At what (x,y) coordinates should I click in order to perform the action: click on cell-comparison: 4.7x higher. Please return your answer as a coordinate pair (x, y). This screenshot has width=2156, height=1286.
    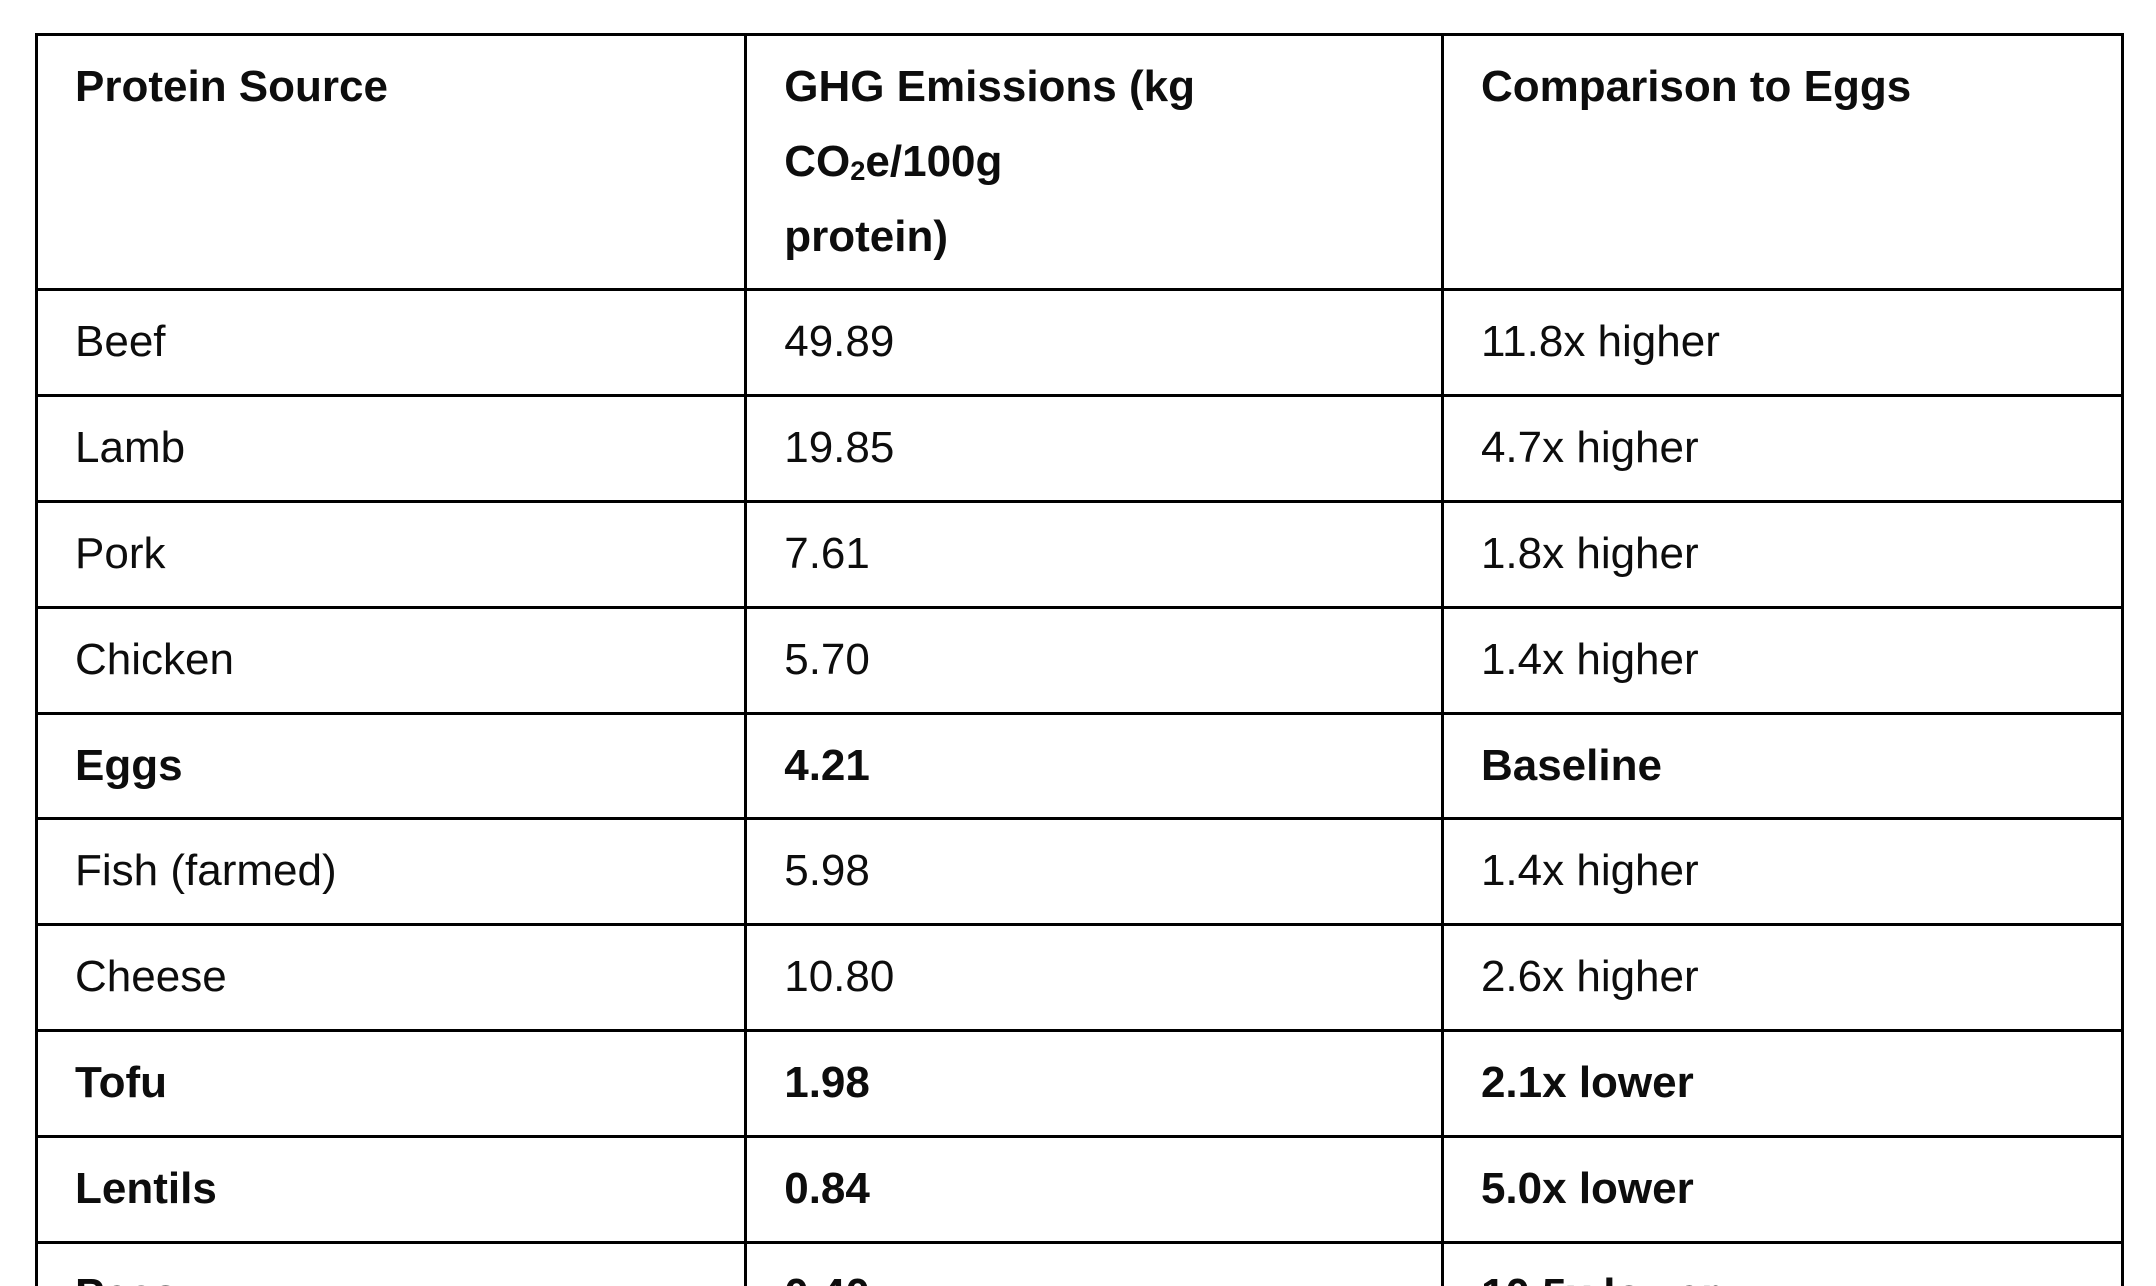
    Looking at the image, I should click on (1782, 448).